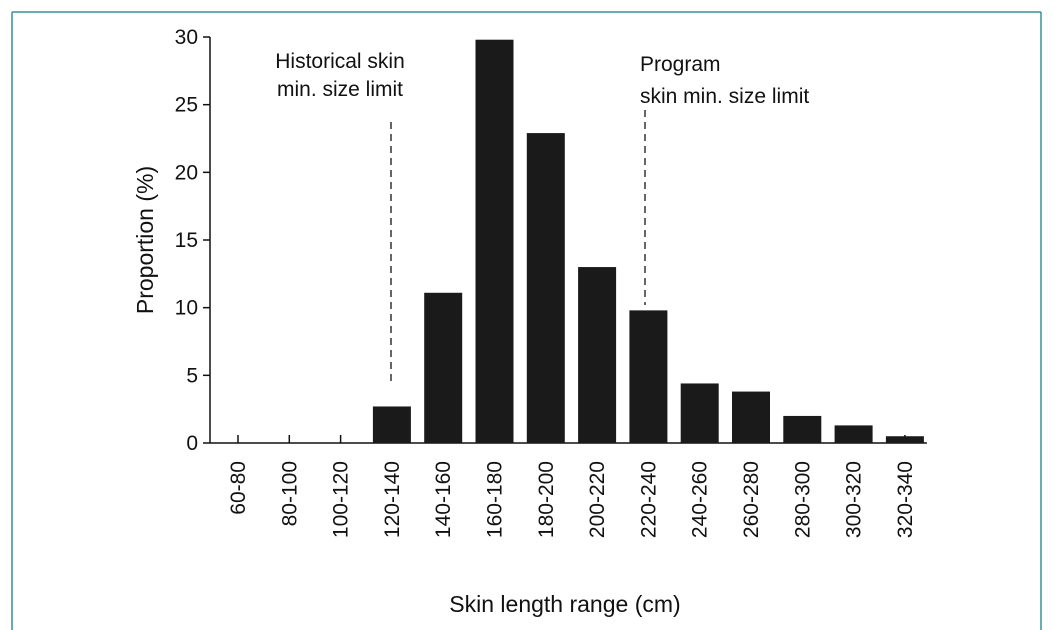  Describe the element at coordinates (186, 172) in the screenshot. I see `y-tick-label: 20` at that location.